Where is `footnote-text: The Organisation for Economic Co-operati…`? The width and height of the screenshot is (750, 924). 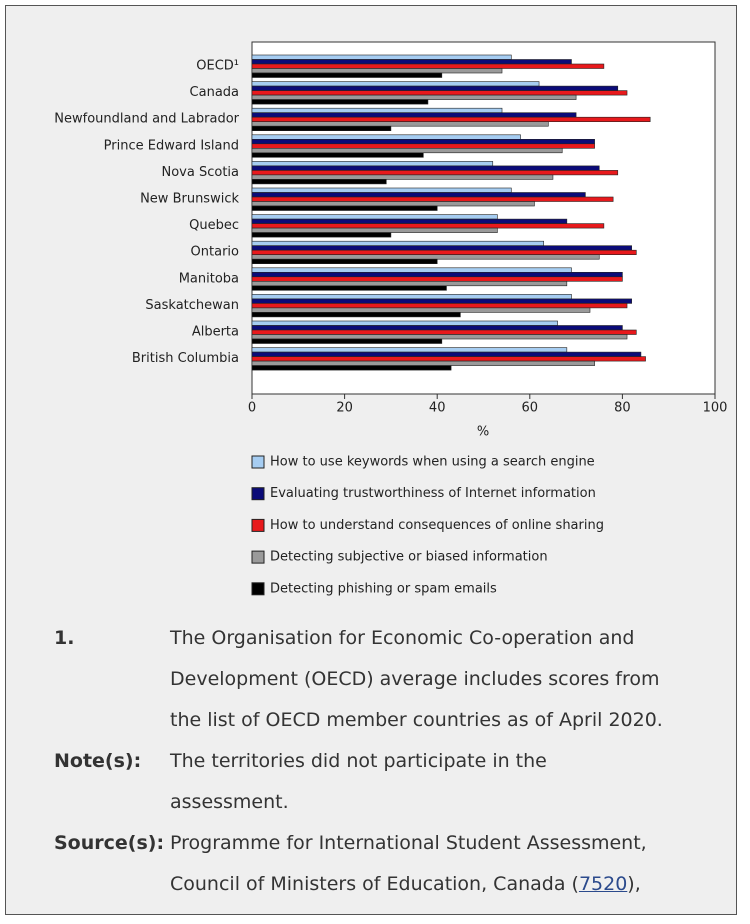
footnote-text: The Organisation for Economic Co-operati… is located at coordinates (416, 679).